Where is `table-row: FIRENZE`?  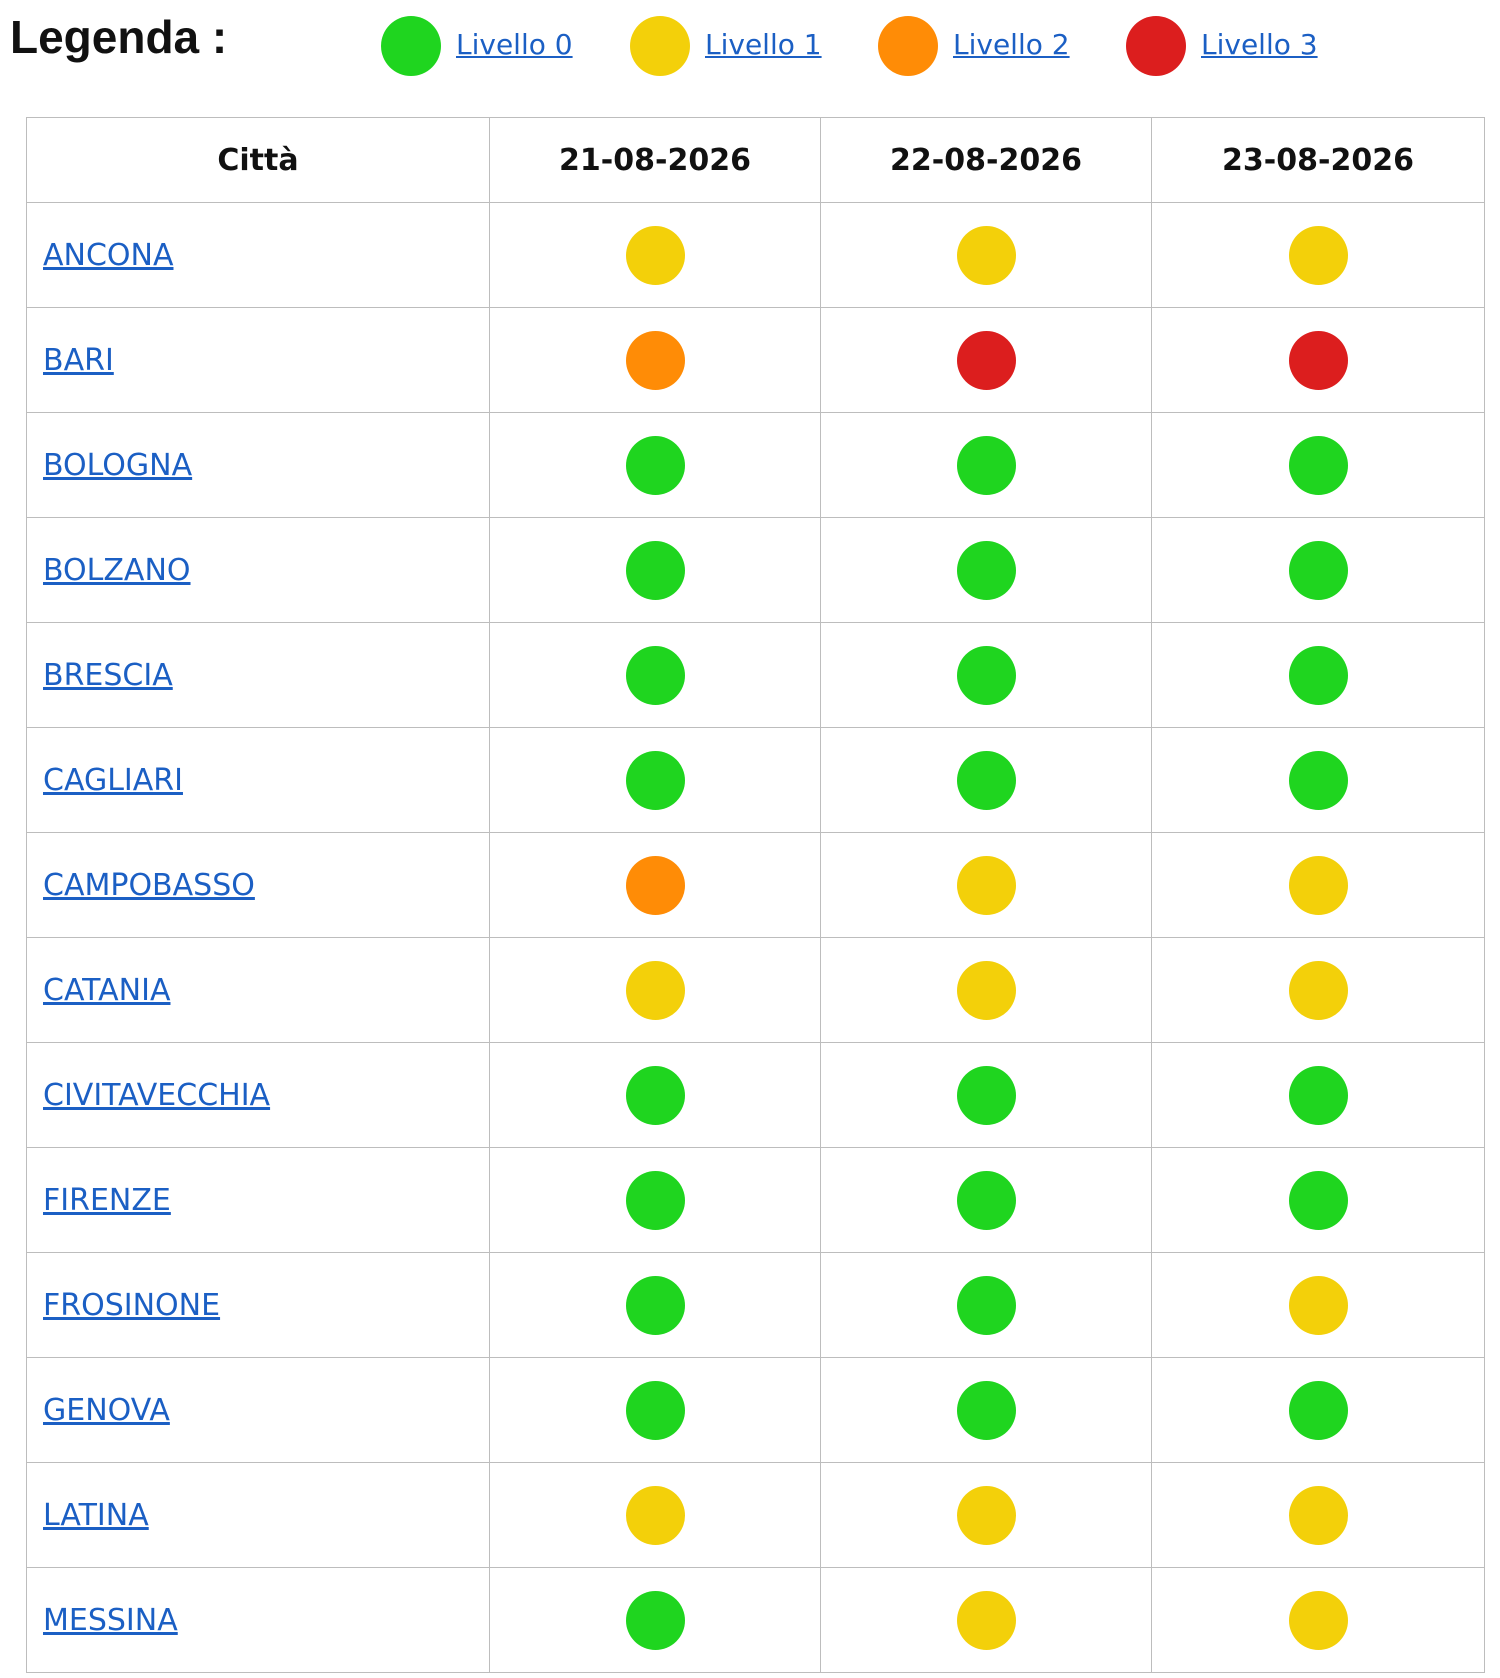
table-row: FIRENZE is located at coordinates (755, 1200).